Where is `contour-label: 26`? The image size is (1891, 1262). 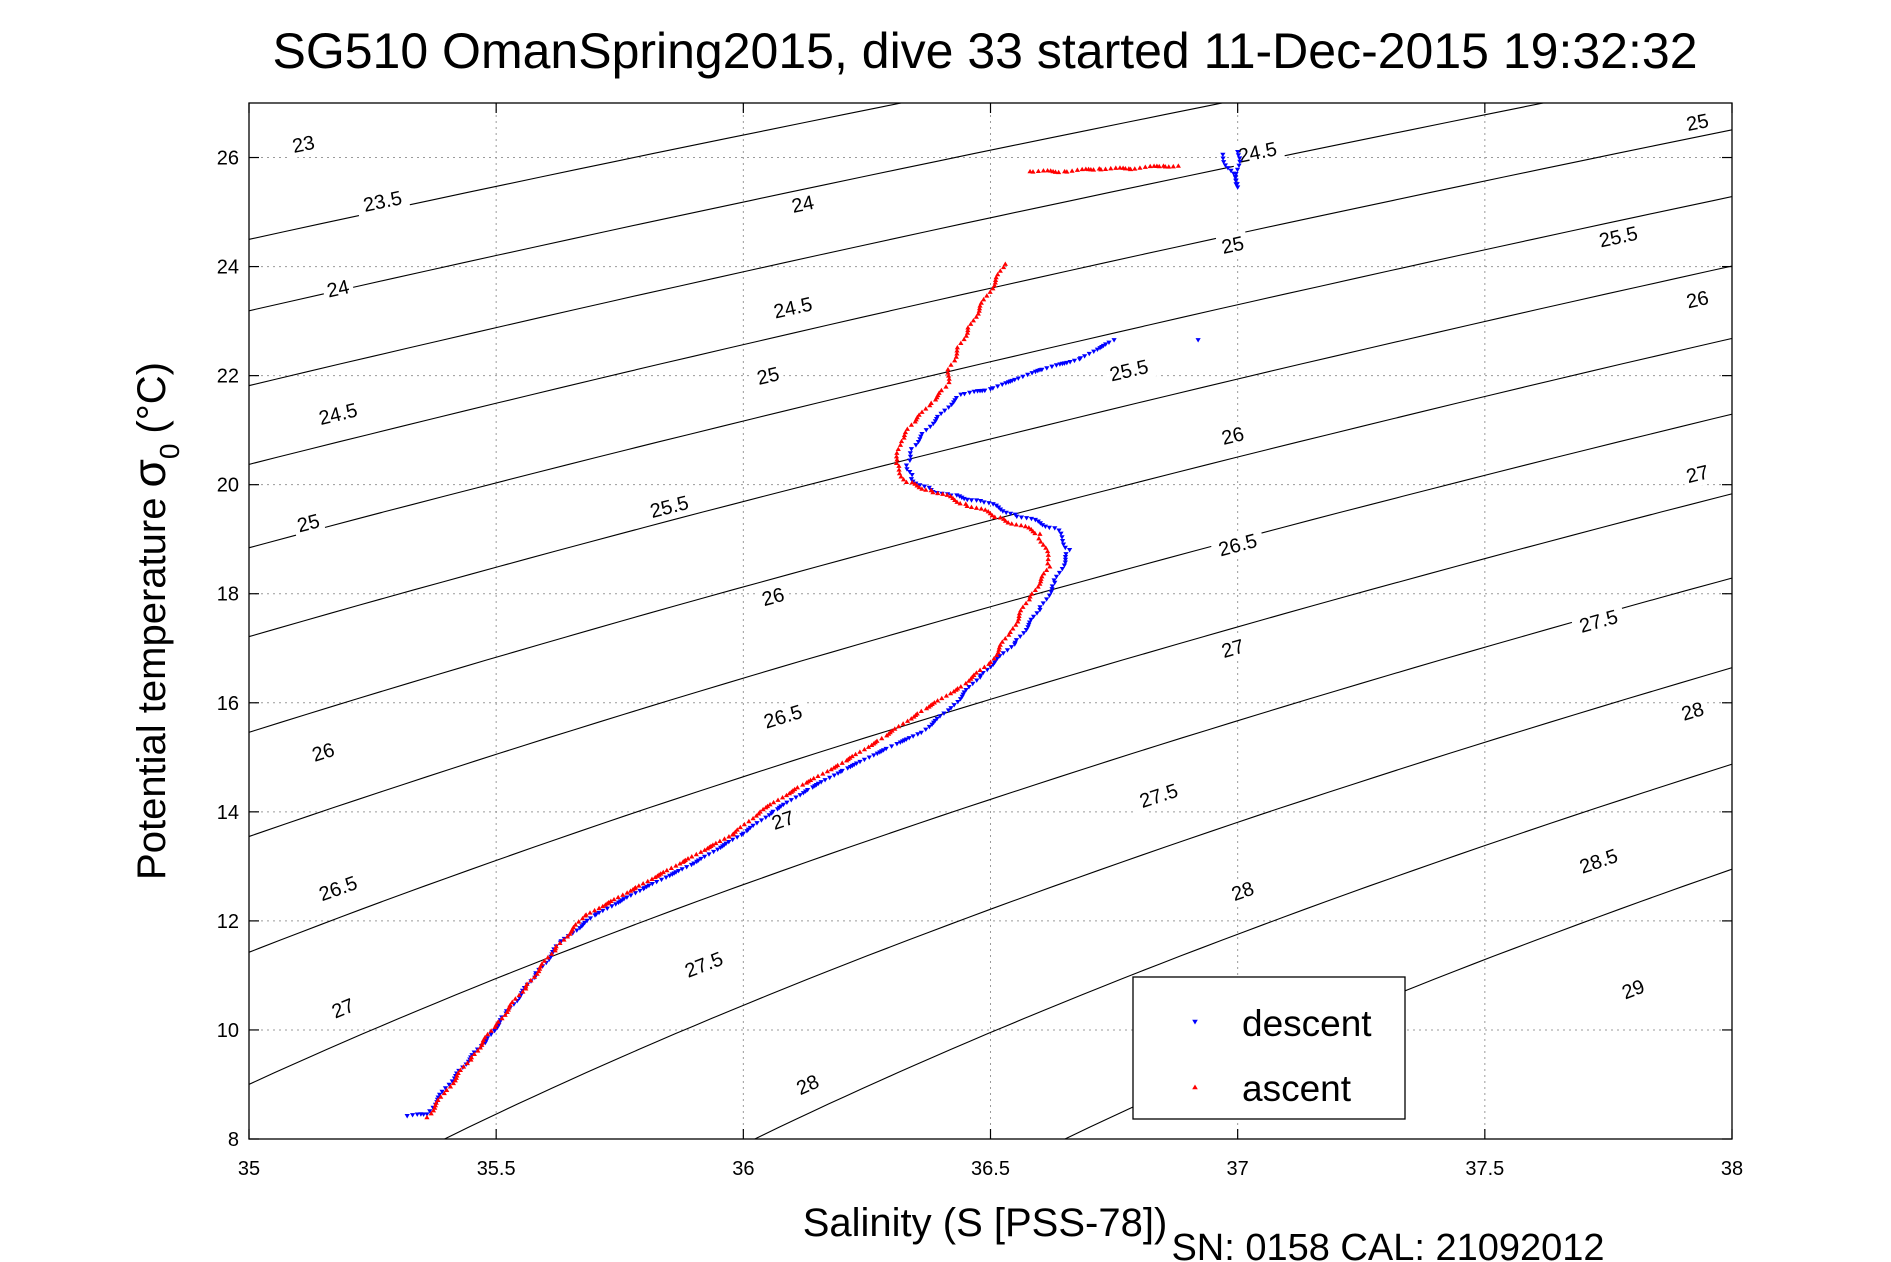 contour-label: 26 is located at coordinates (1697, 299).